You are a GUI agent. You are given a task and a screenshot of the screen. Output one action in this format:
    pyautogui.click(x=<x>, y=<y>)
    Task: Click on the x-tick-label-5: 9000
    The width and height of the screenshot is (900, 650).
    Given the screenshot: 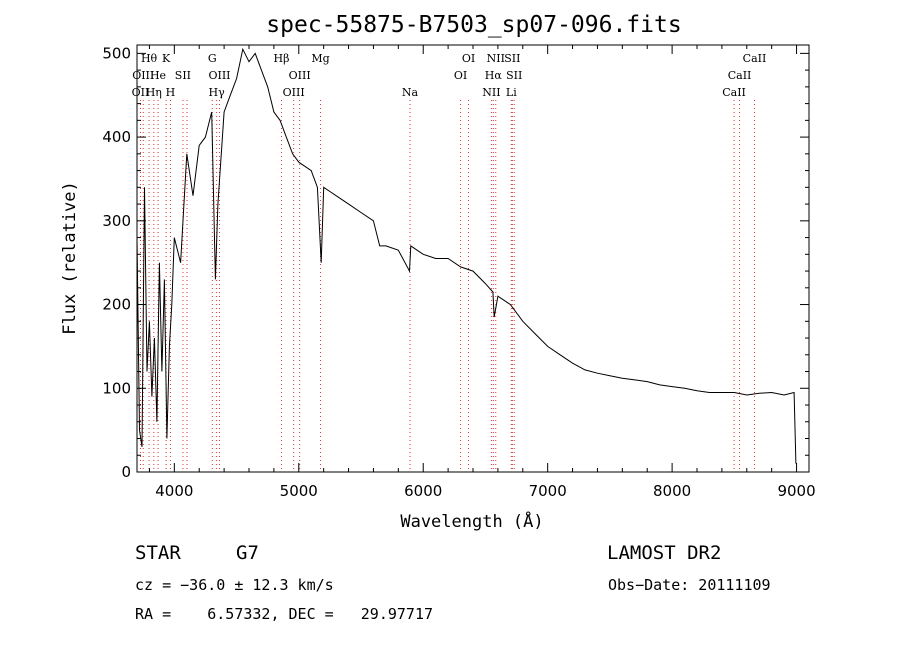 What is the action you would take?
    pyautogui.click(x=796, y=491)
    